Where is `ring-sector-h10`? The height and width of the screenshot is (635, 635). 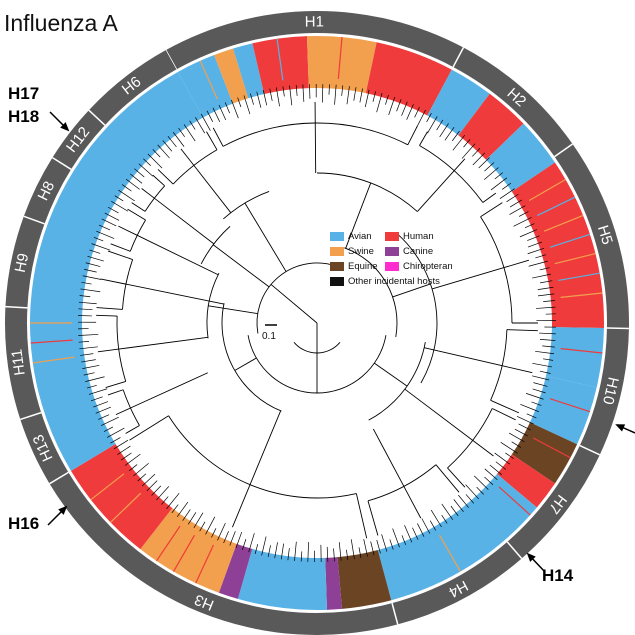 ring-sector-h10 is located at coordinates (604, 391).